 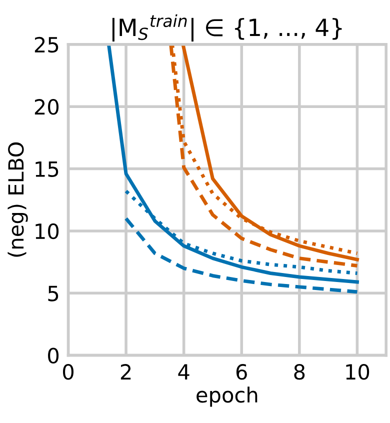 What do you see at coordinates (241, 255) in the screenshot?
I see `line-series` at bounding box center [241, 255].